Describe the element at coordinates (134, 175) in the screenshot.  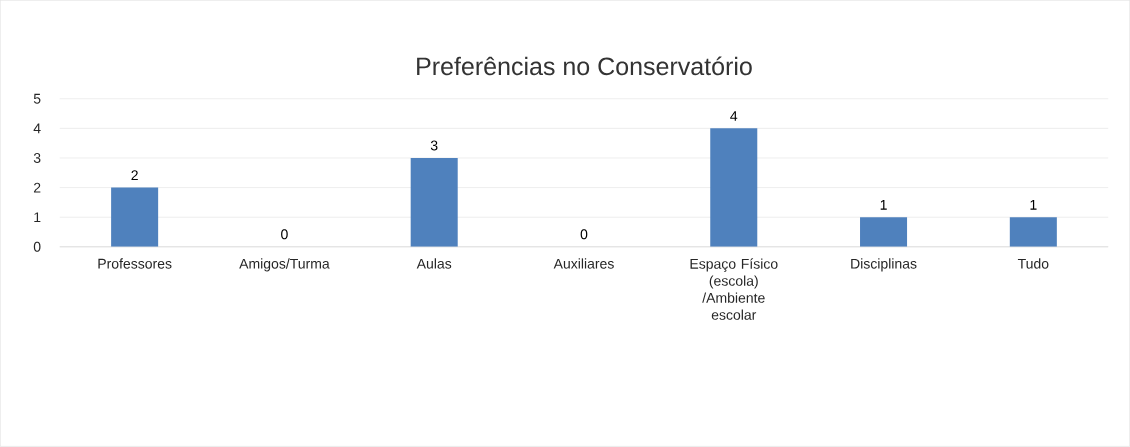
I see `data-label: 2` at that location.